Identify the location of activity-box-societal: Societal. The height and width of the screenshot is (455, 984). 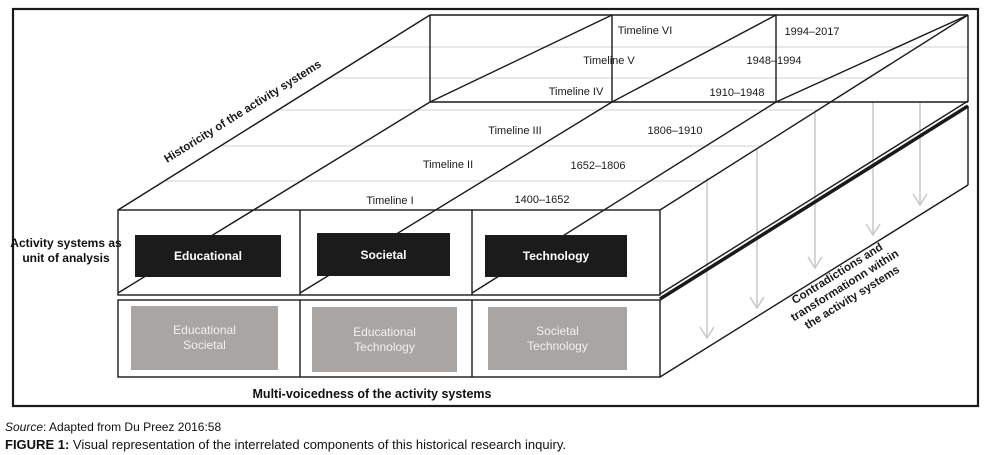
(383, 254).